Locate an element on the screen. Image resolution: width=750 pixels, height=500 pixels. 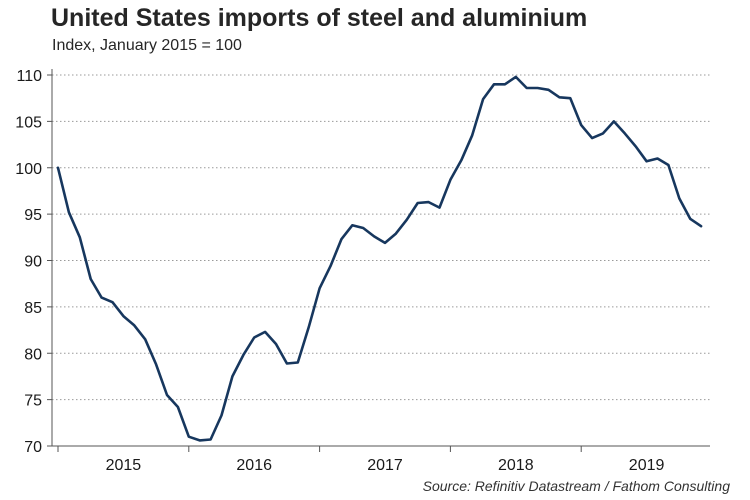
x-tick-label-2018: 2018 is located at coordinates (516, 465).